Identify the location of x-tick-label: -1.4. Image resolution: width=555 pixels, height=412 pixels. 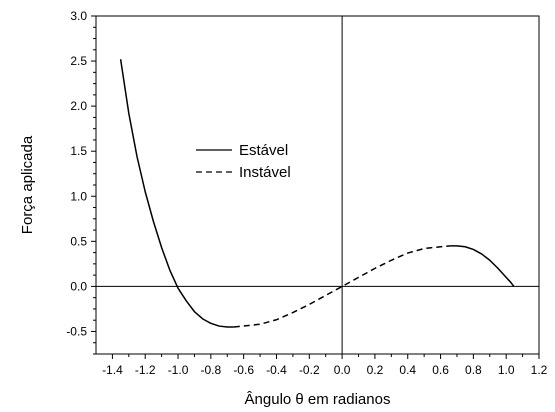
(112, 370).